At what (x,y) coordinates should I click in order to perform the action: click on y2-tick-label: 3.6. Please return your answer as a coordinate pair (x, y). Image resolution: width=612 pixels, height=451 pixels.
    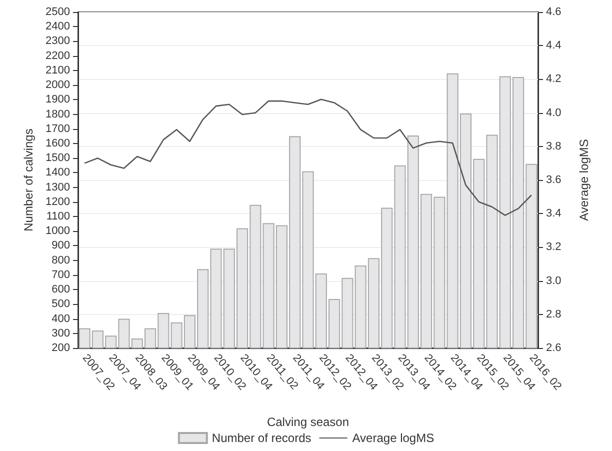
    Looking at the image, I should click on (554, 180).